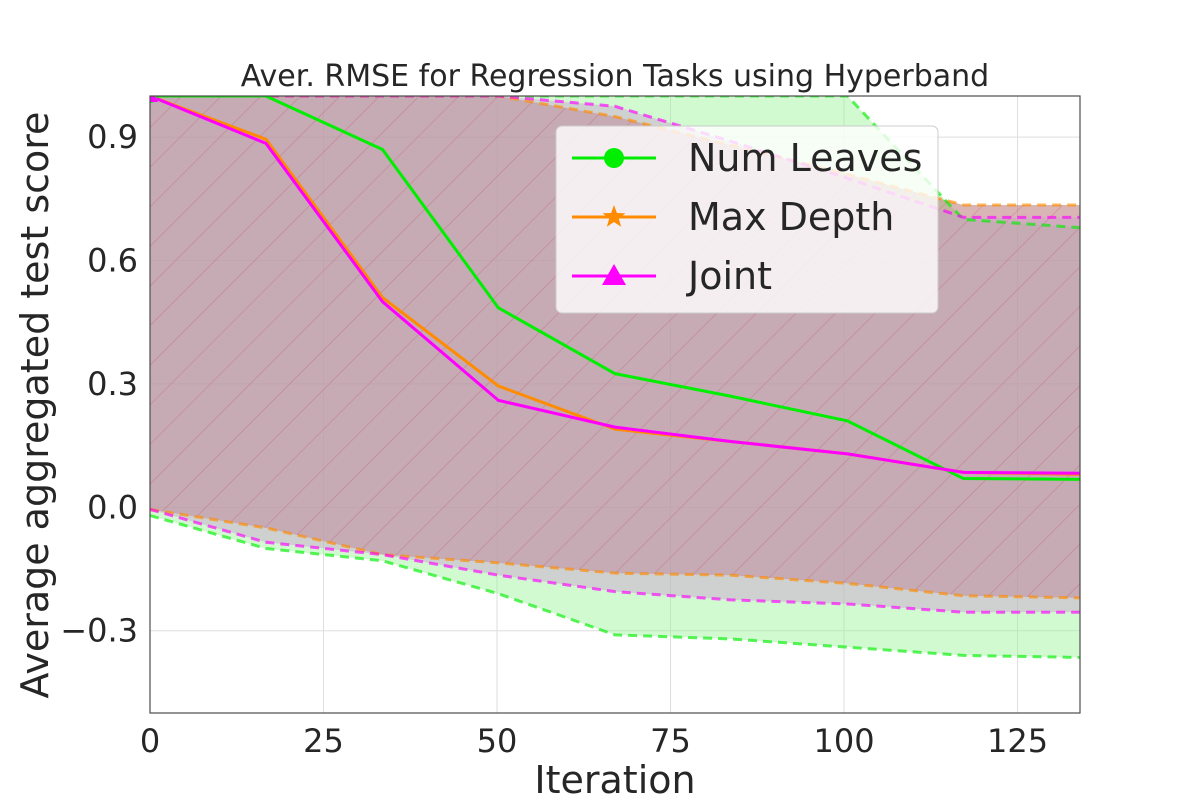  What do you see at coordinates (843, 741) in the screenshot?
I see `x-tick-label: 100` at bounding box center [843, 741].